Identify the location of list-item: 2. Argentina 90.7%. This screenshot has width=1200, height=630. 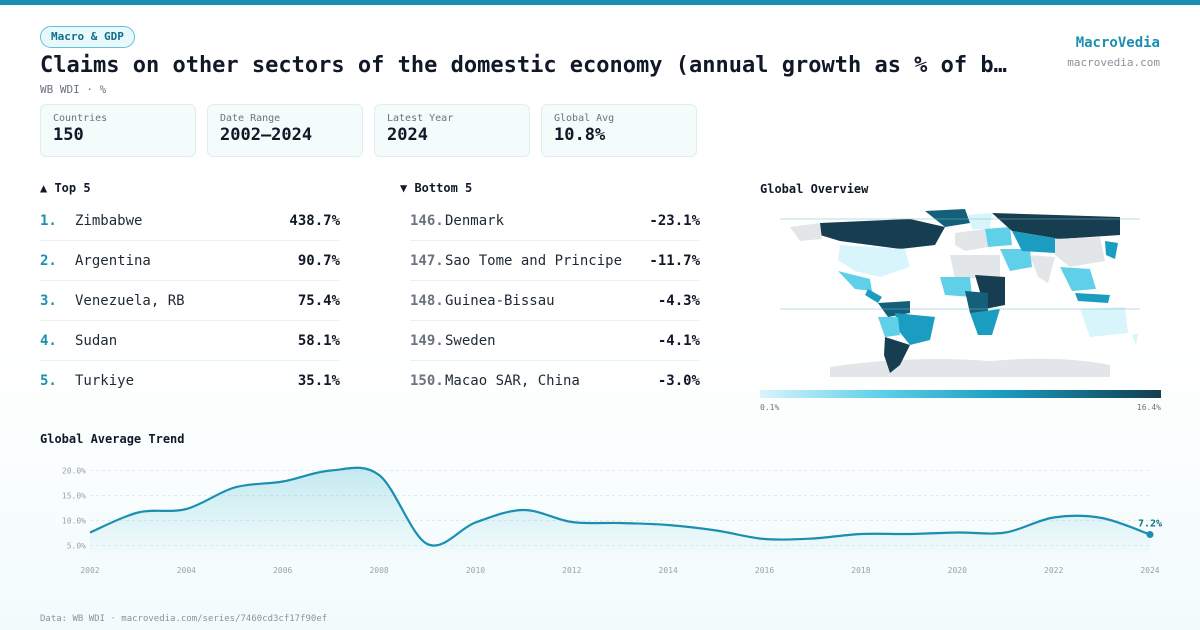
(190, 261).